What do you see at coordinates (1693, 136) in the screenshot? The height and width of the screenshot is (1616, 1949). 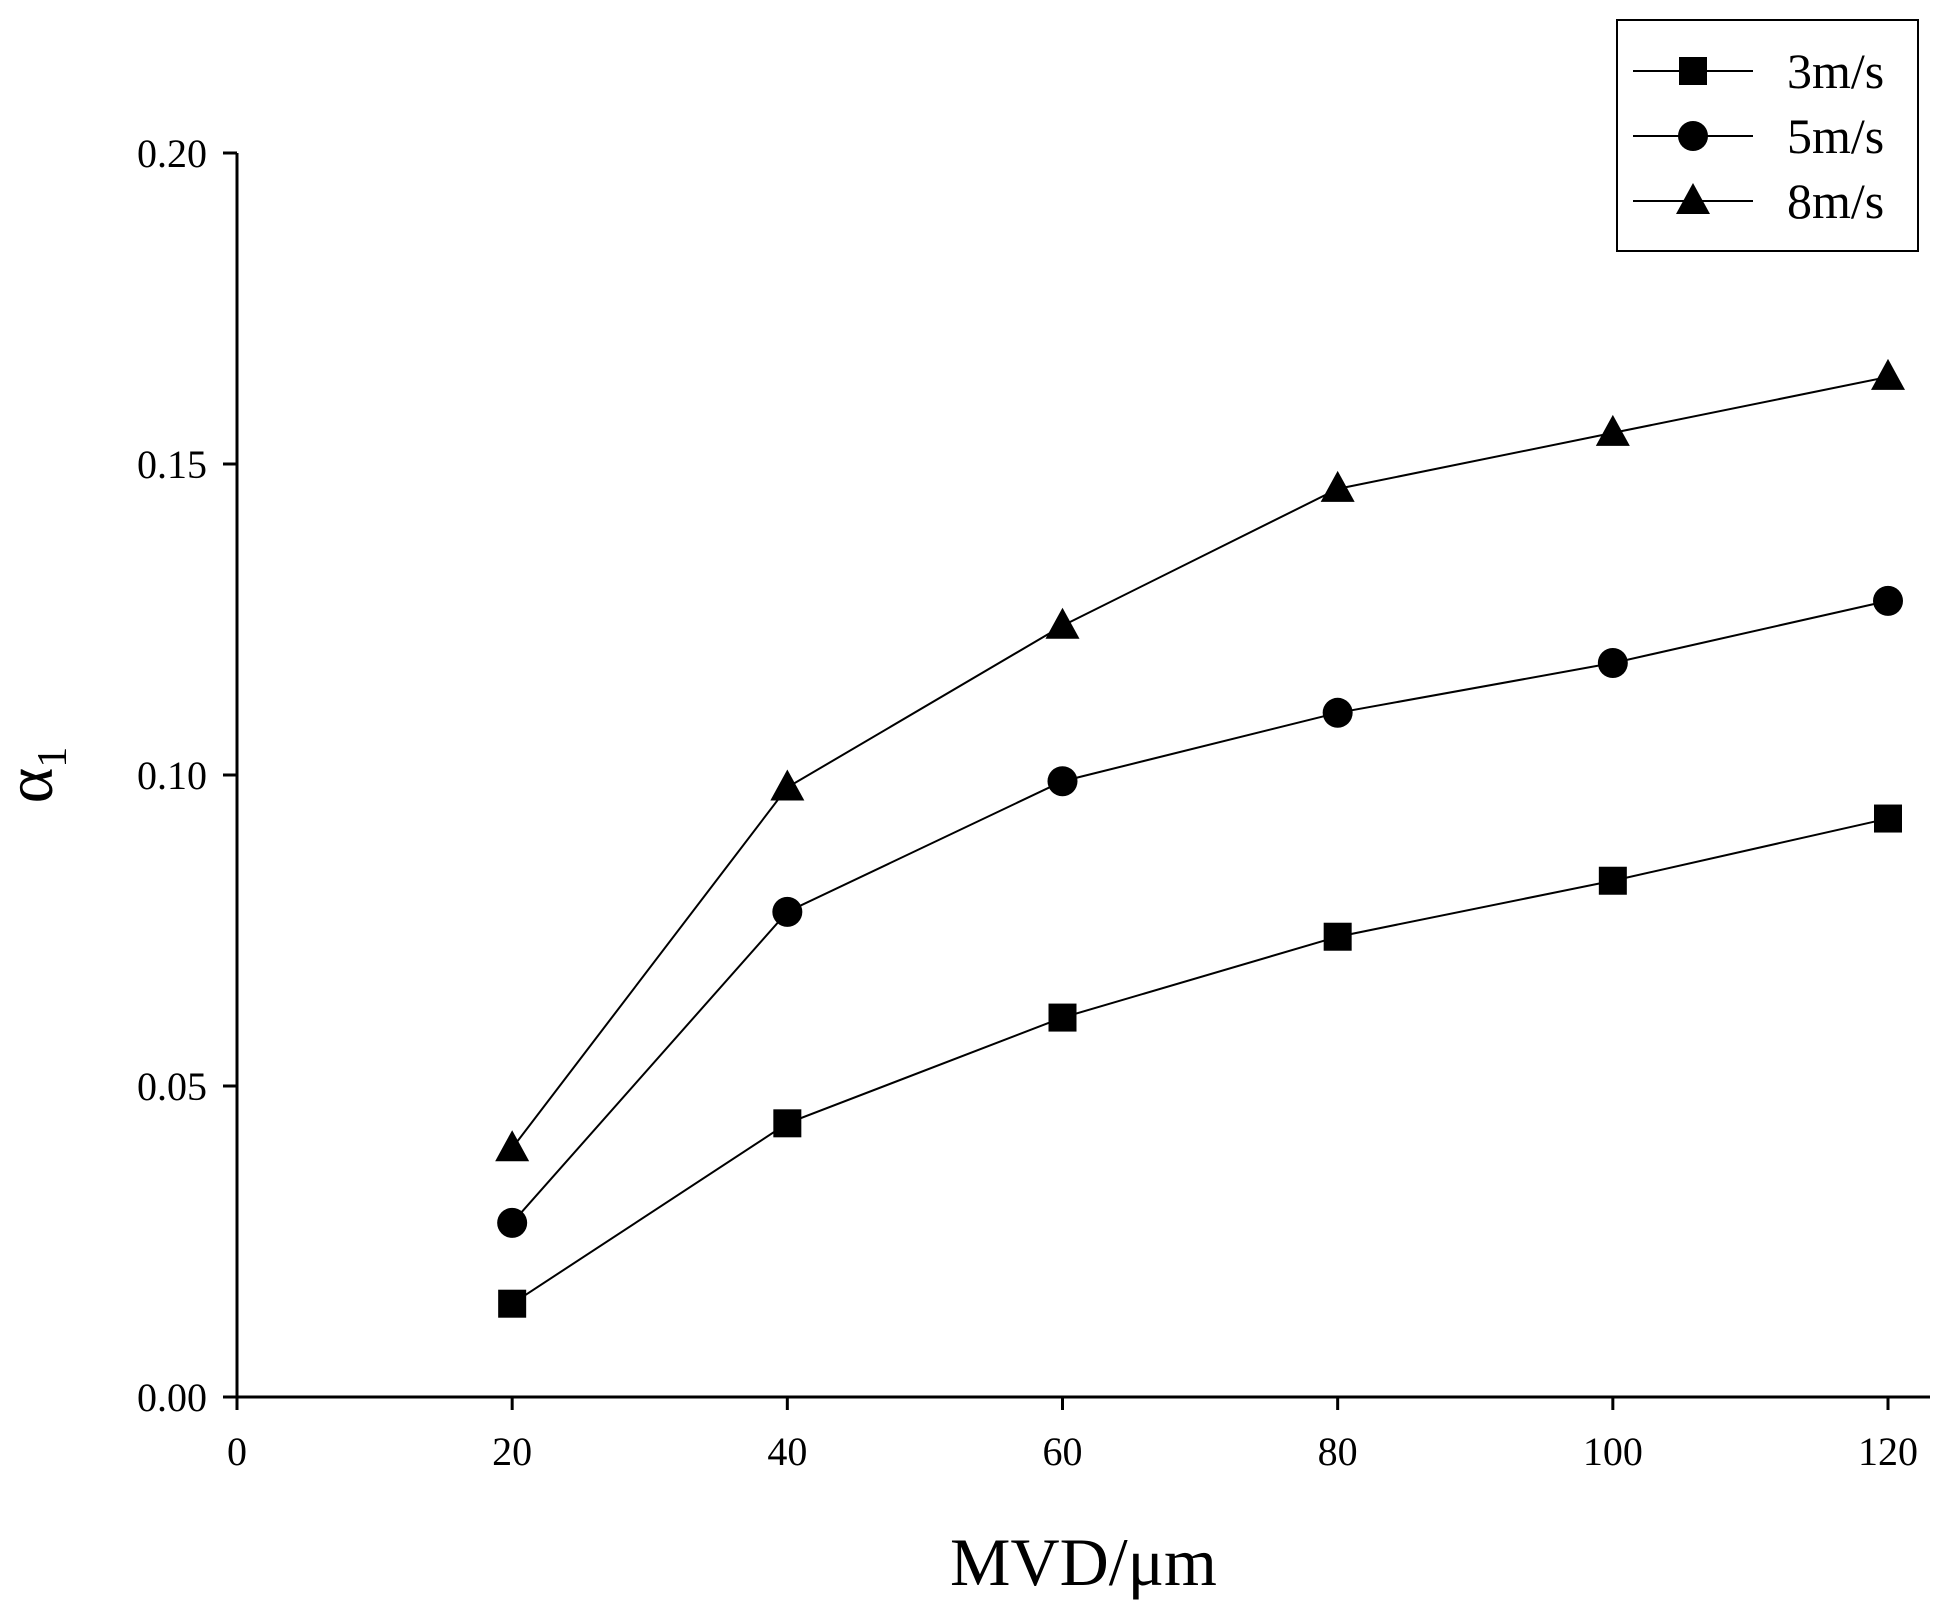 I see `legend-marker-circle` at bounding box center [1693, 136].